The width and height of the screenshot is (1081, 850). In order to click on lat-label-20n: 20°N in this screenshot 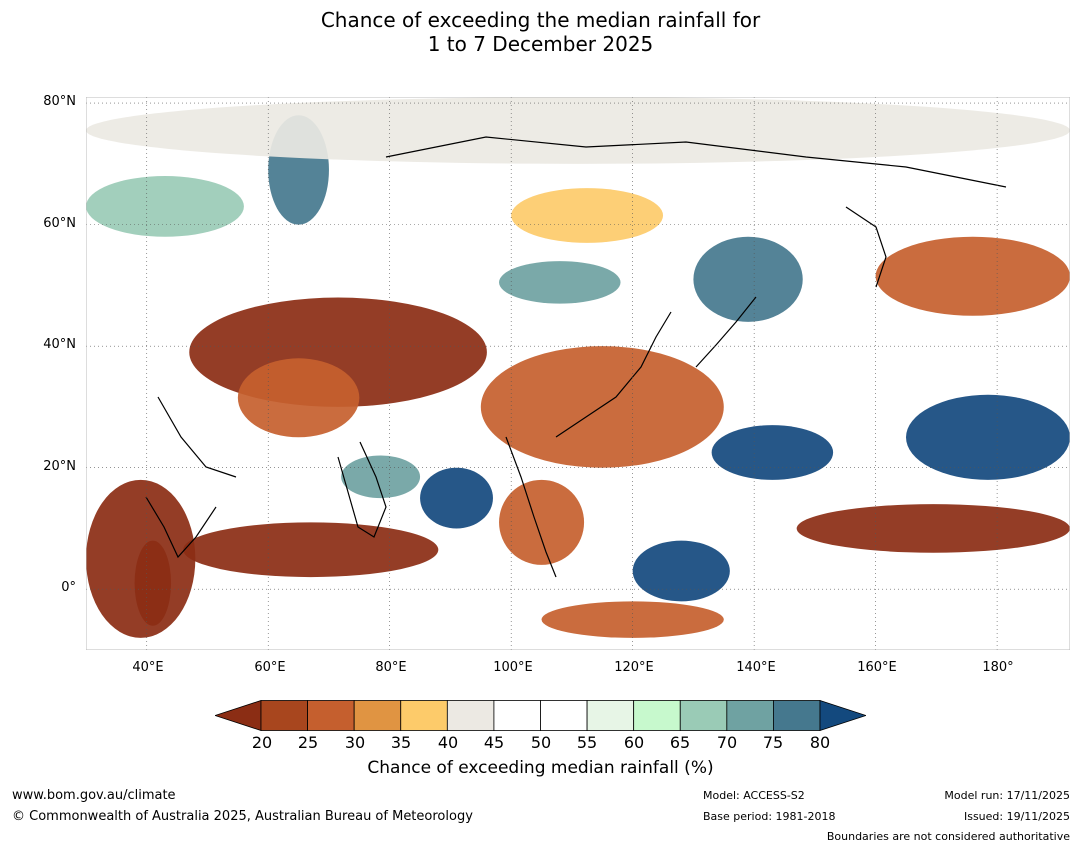, I will do `click(59, 466)`.